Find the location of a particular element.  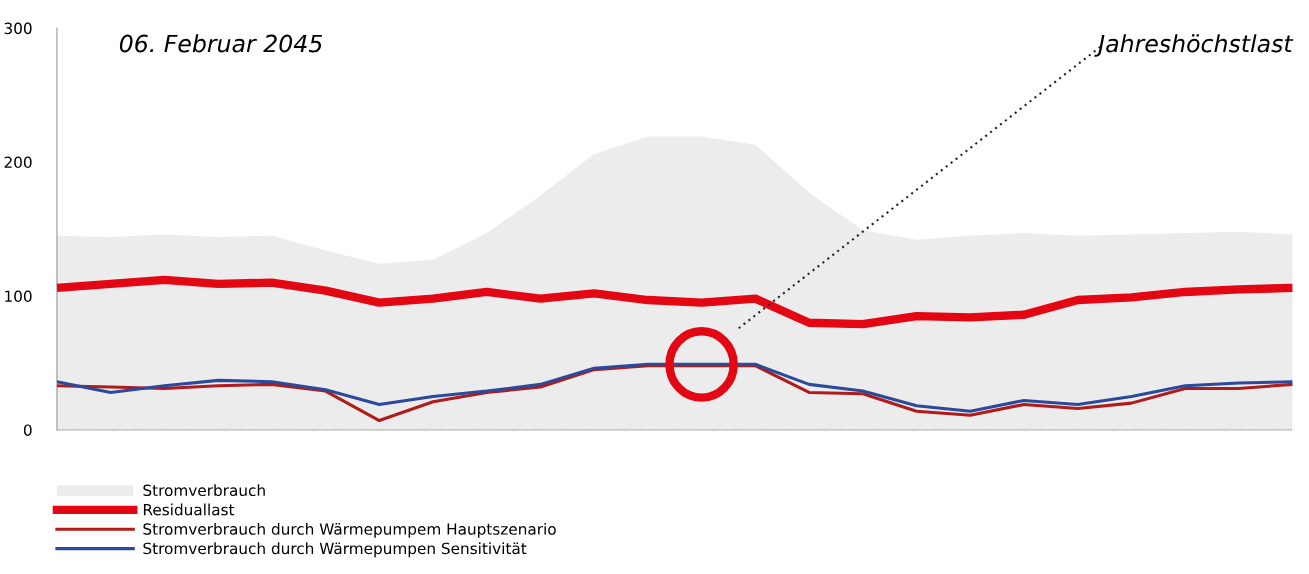

y-tick-label: 200 is located at coordinates (18, 162).